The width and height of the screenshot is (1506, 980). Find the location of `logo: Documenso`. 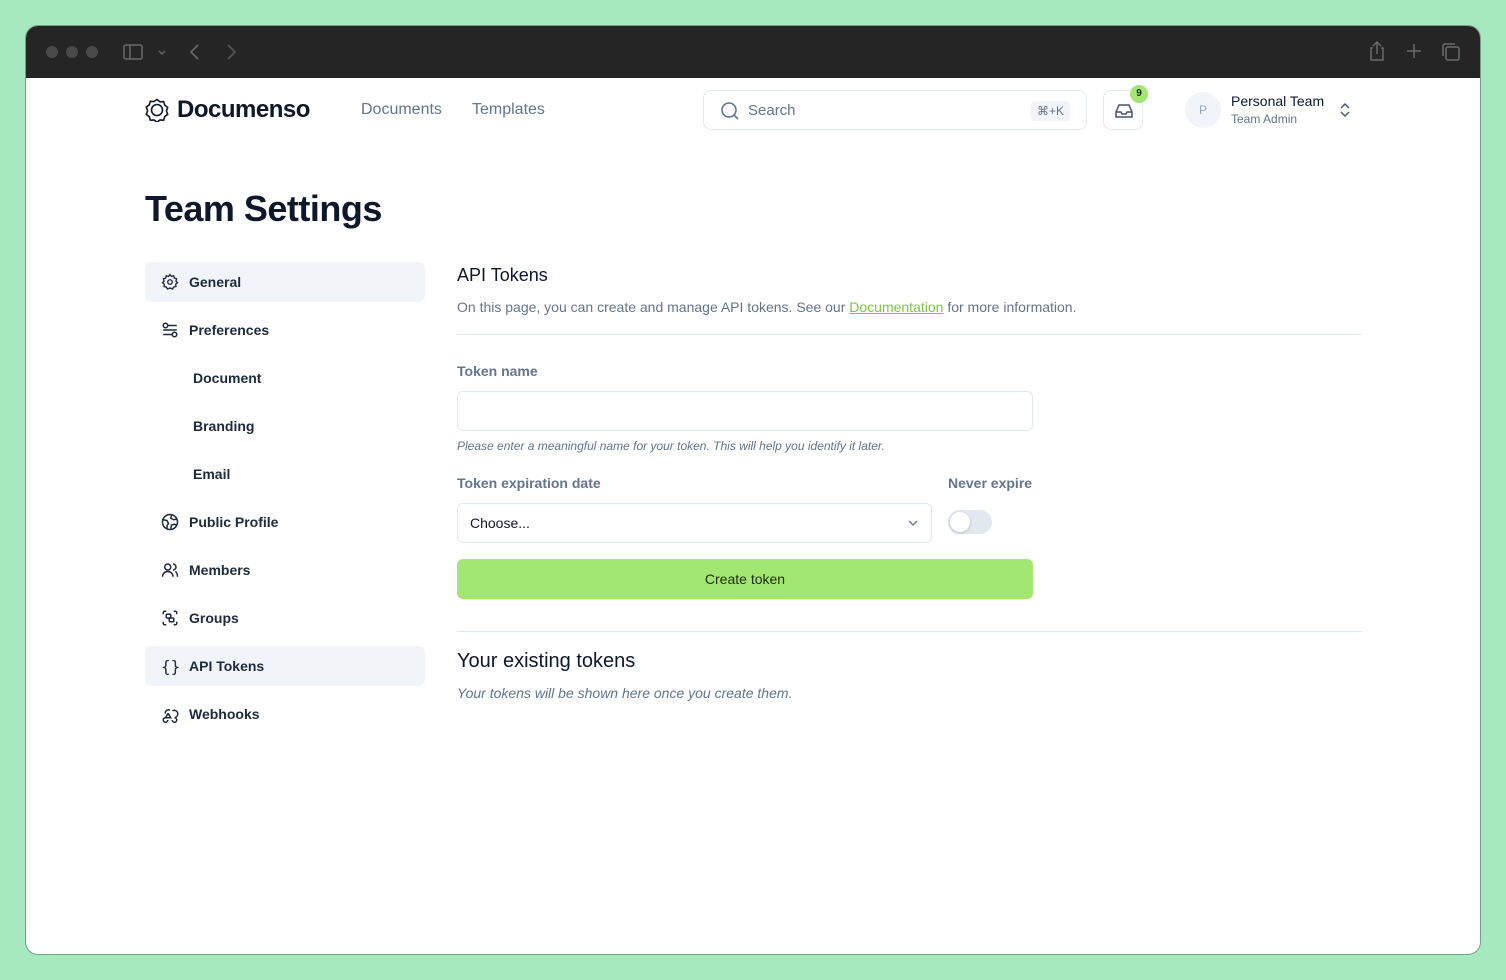

logo: Documenso is located at coordinates (227, 110).